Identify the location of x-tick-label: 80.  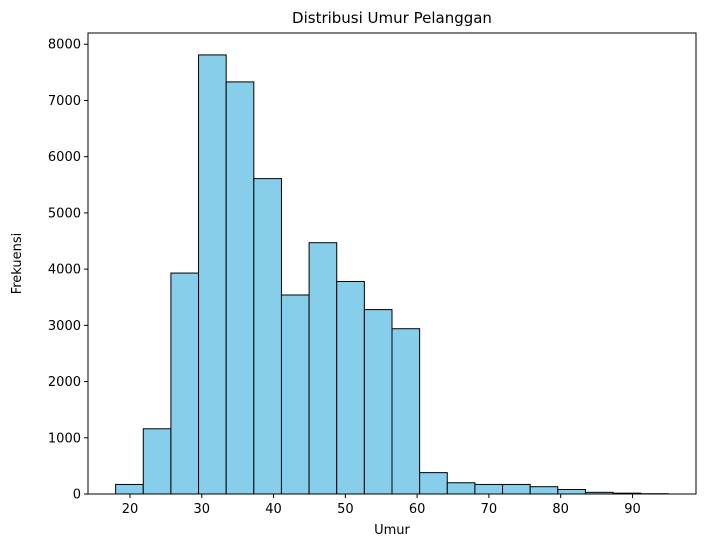
(560, 509).